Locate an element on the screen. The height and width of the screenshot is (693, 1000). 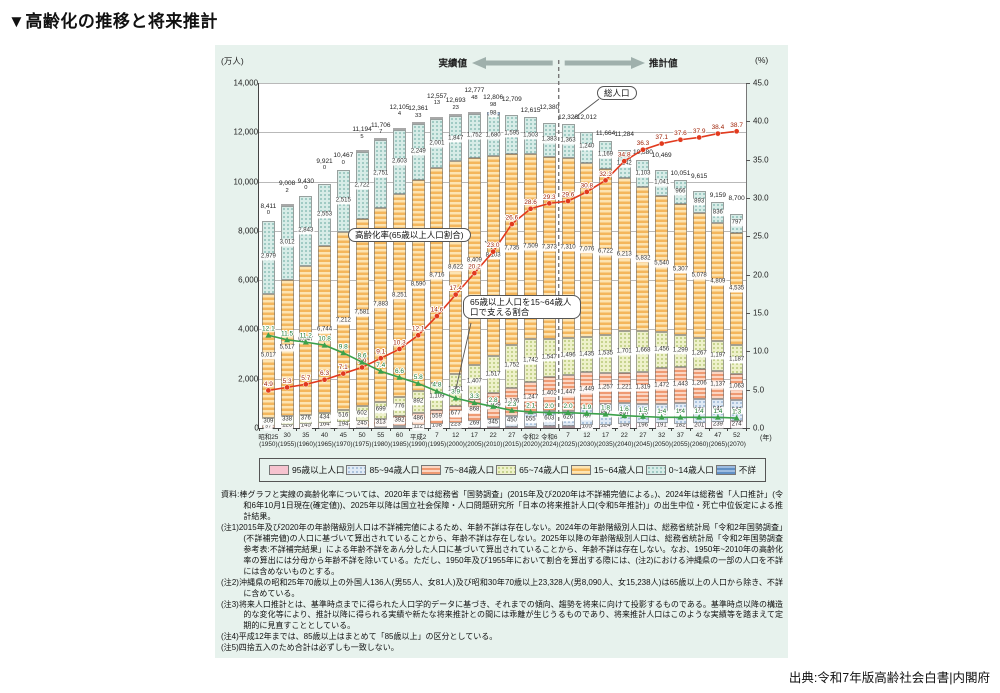
segment-value-label: 1,447 is located at coordinates (568, 393).